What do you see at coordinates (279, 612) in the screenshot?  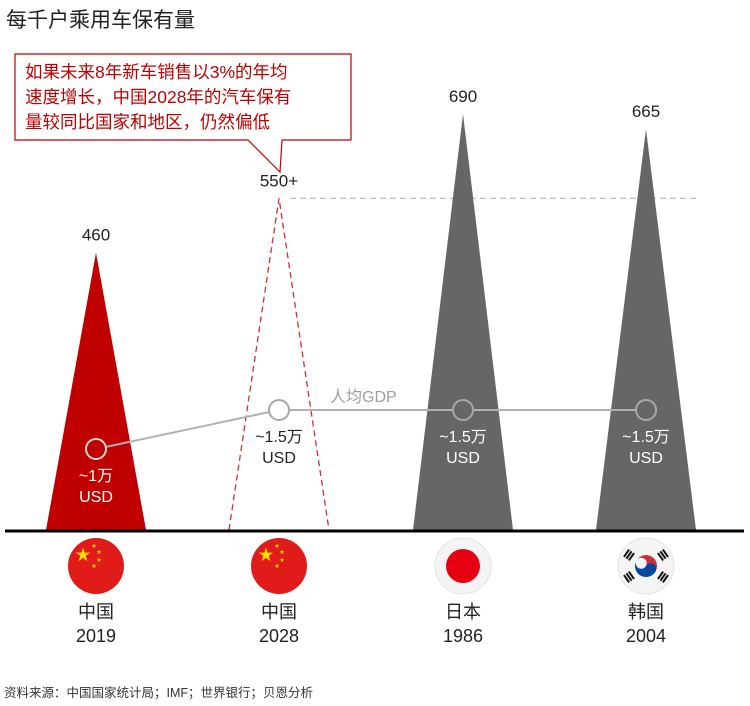 I see `category-country-label-1: 中国` at bounding box center [279, 612].